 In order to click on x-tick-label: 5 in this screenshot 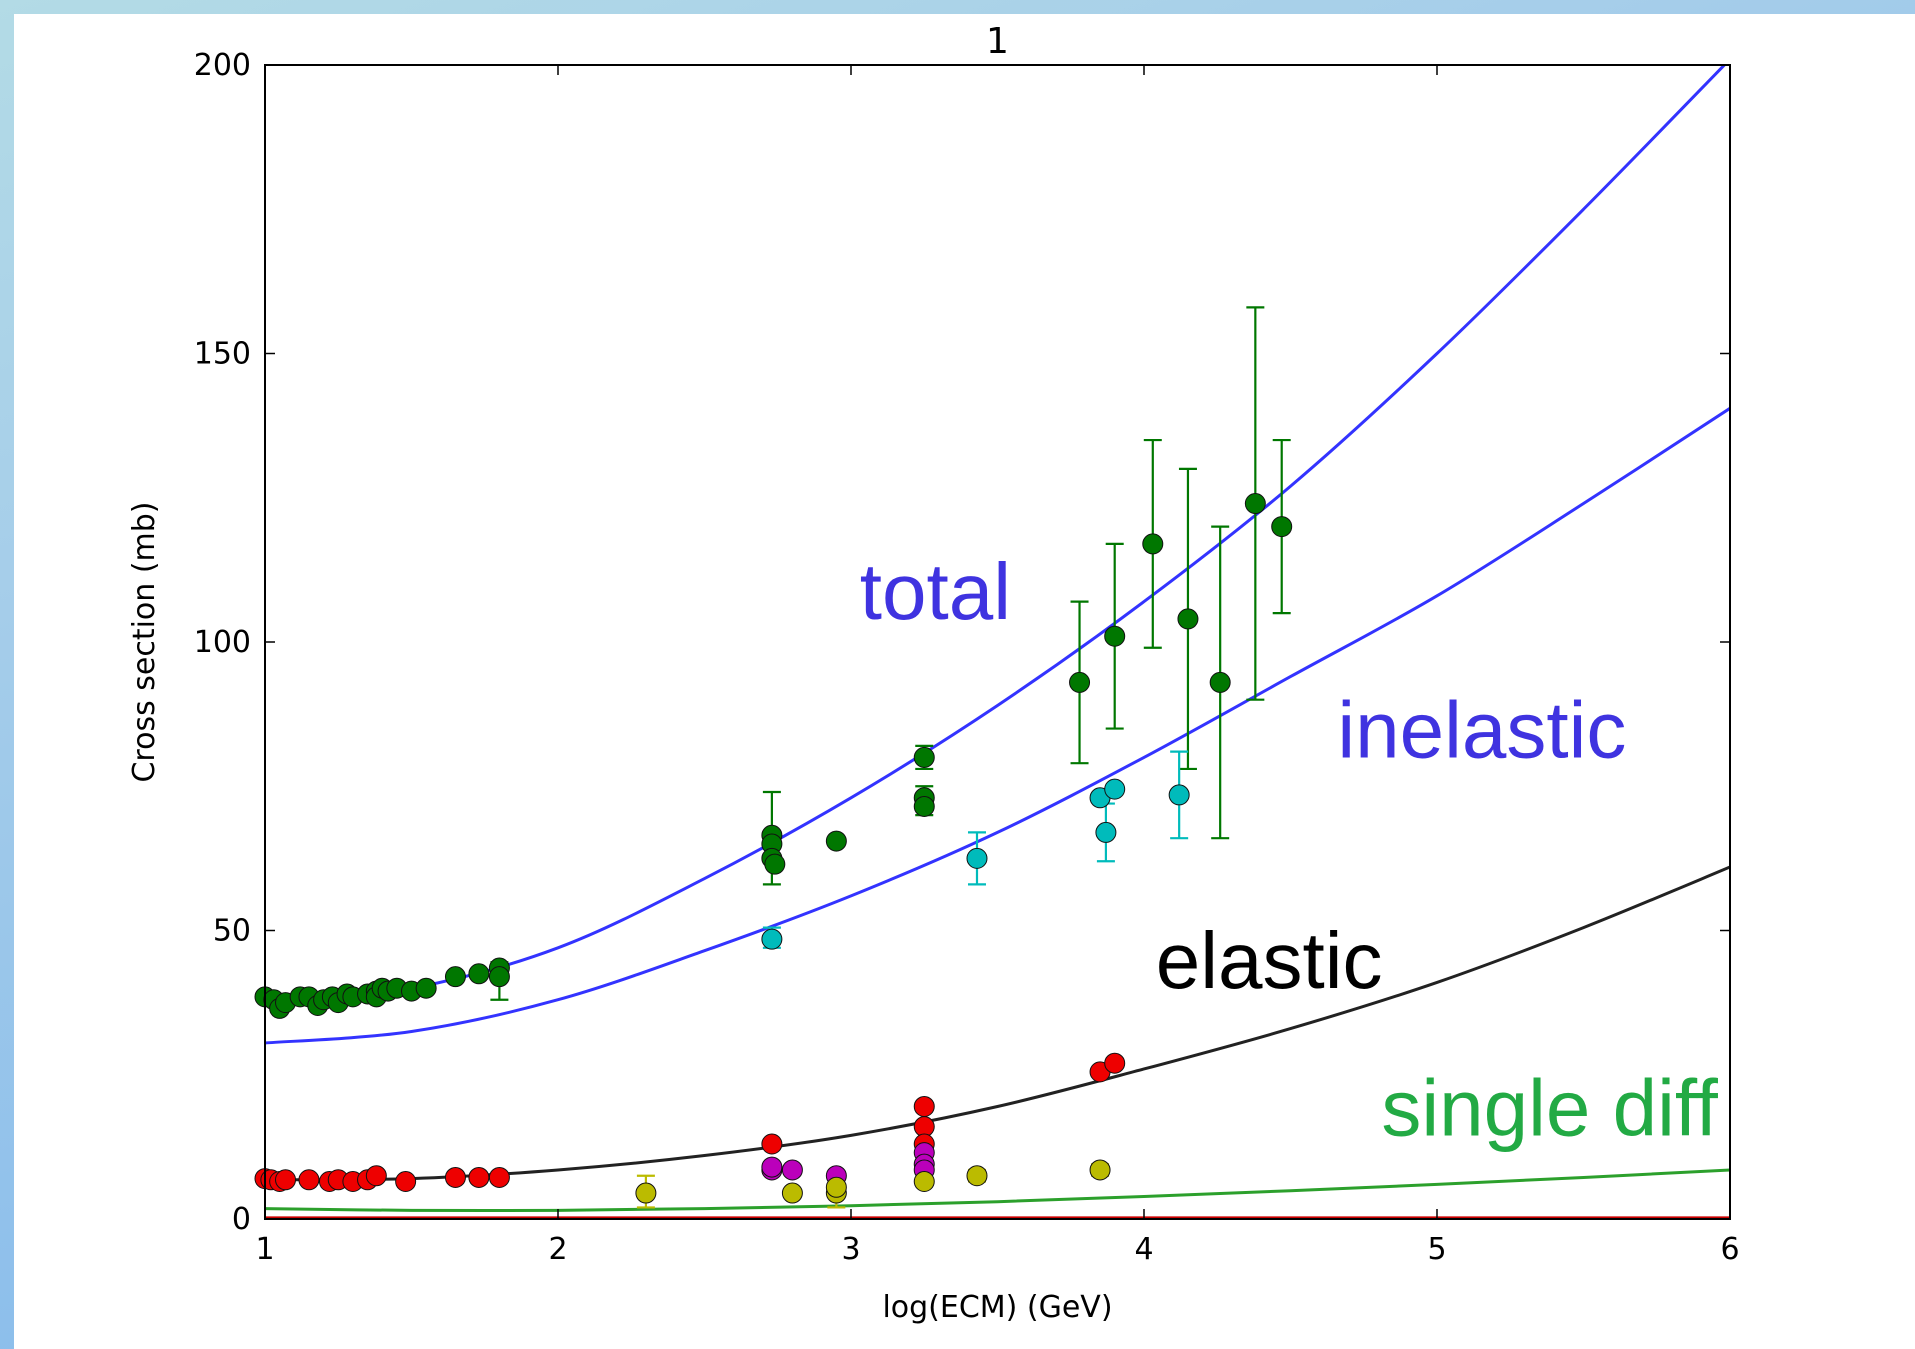, I will do `click(1436, 1249)`.